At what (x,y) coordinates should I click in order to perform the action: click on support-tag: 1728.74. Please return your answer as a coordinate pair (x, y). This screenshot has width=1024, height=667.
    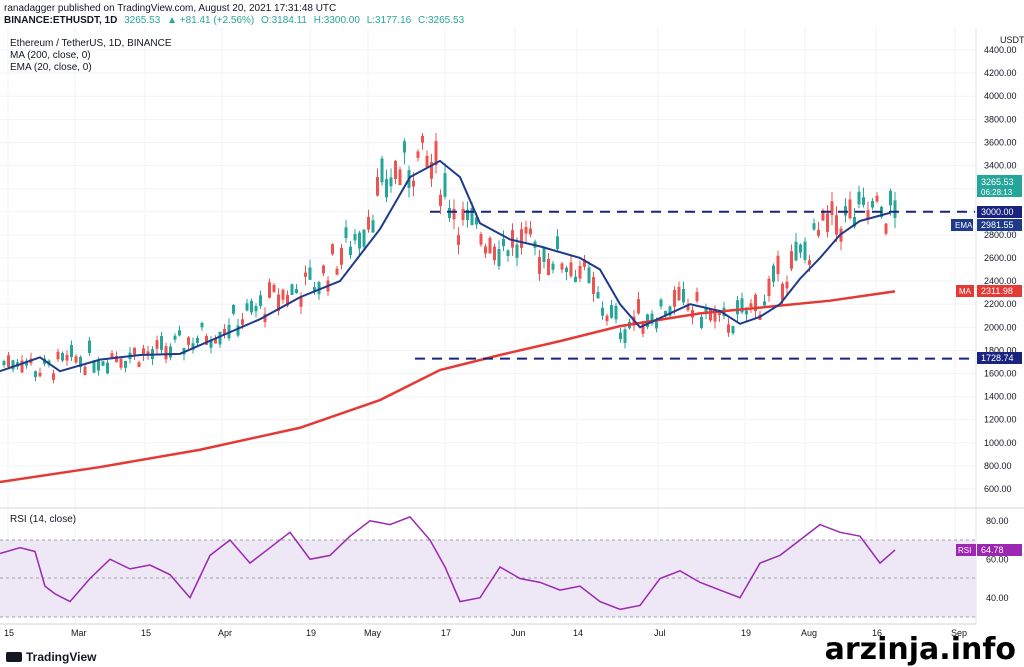
    Looking at the image, I should click on (999, 358).